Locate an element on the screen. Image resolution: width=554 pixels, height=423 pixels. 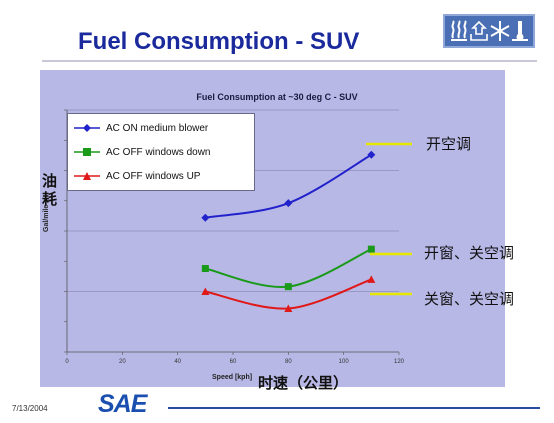
x-tick-label: 40 is located at coordinates (177, 362).